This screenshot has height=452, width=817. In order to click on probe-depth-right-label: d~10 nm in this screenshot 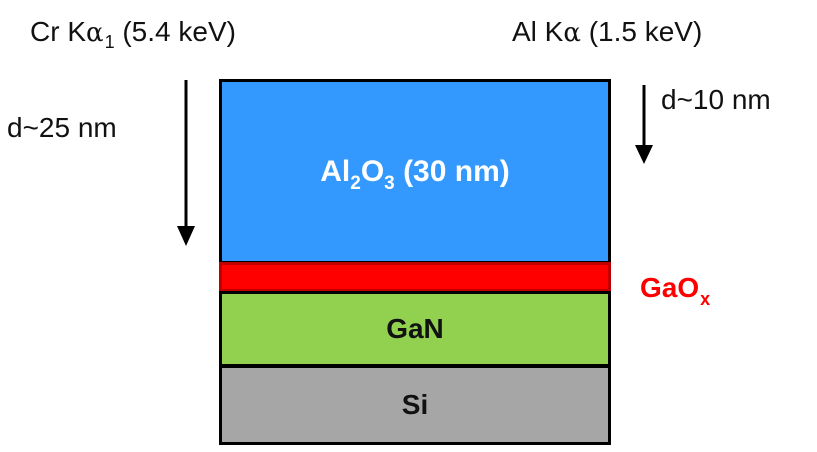, I will do `click(716, 99)`.